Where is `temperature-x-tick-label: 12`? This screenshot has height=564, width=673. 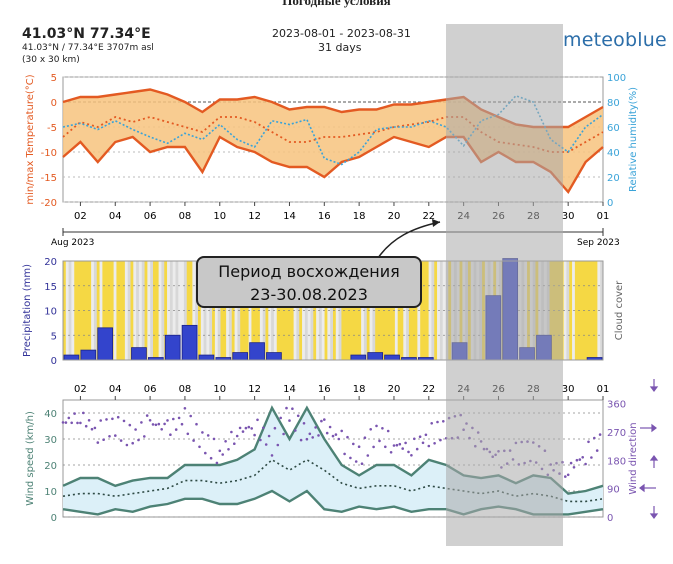 temperature-x-tick-label: 12 is located at coordinates (254, 216).